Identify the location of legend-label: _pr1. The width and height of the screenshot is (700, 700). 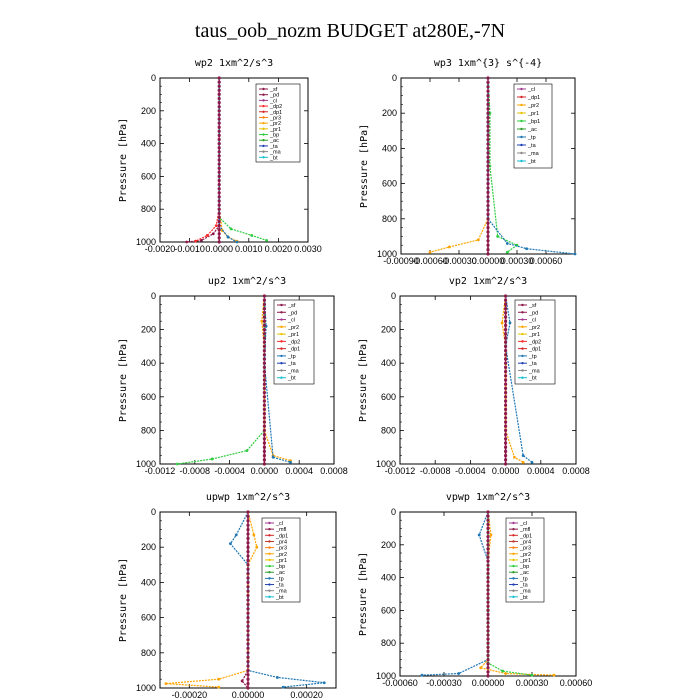
(275, 130).